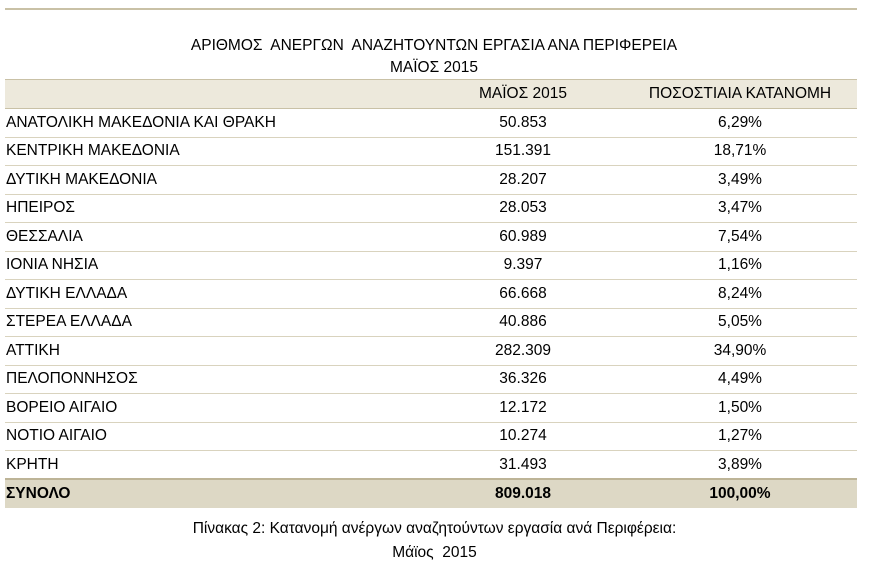 The width and height of the screenshot is (869, 571). I want to click on table-row: ΚΕΝΤΡΙΚΗ ΜΑΚΕΔΟΝΙΑ 151.391 18,71%, so click(431, 151).